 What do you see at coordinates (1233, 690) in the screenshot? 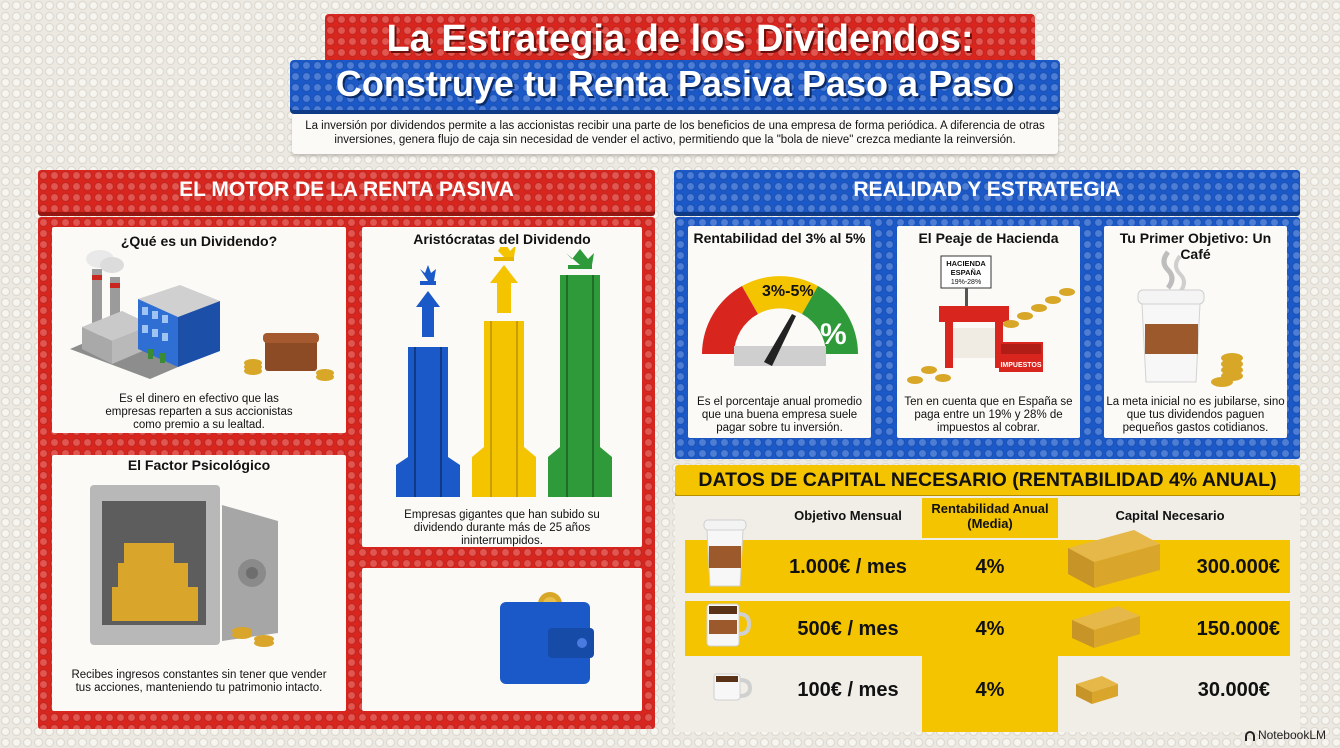
I see `capital-cell: 30.000€` at bounding box center [1233, 690].